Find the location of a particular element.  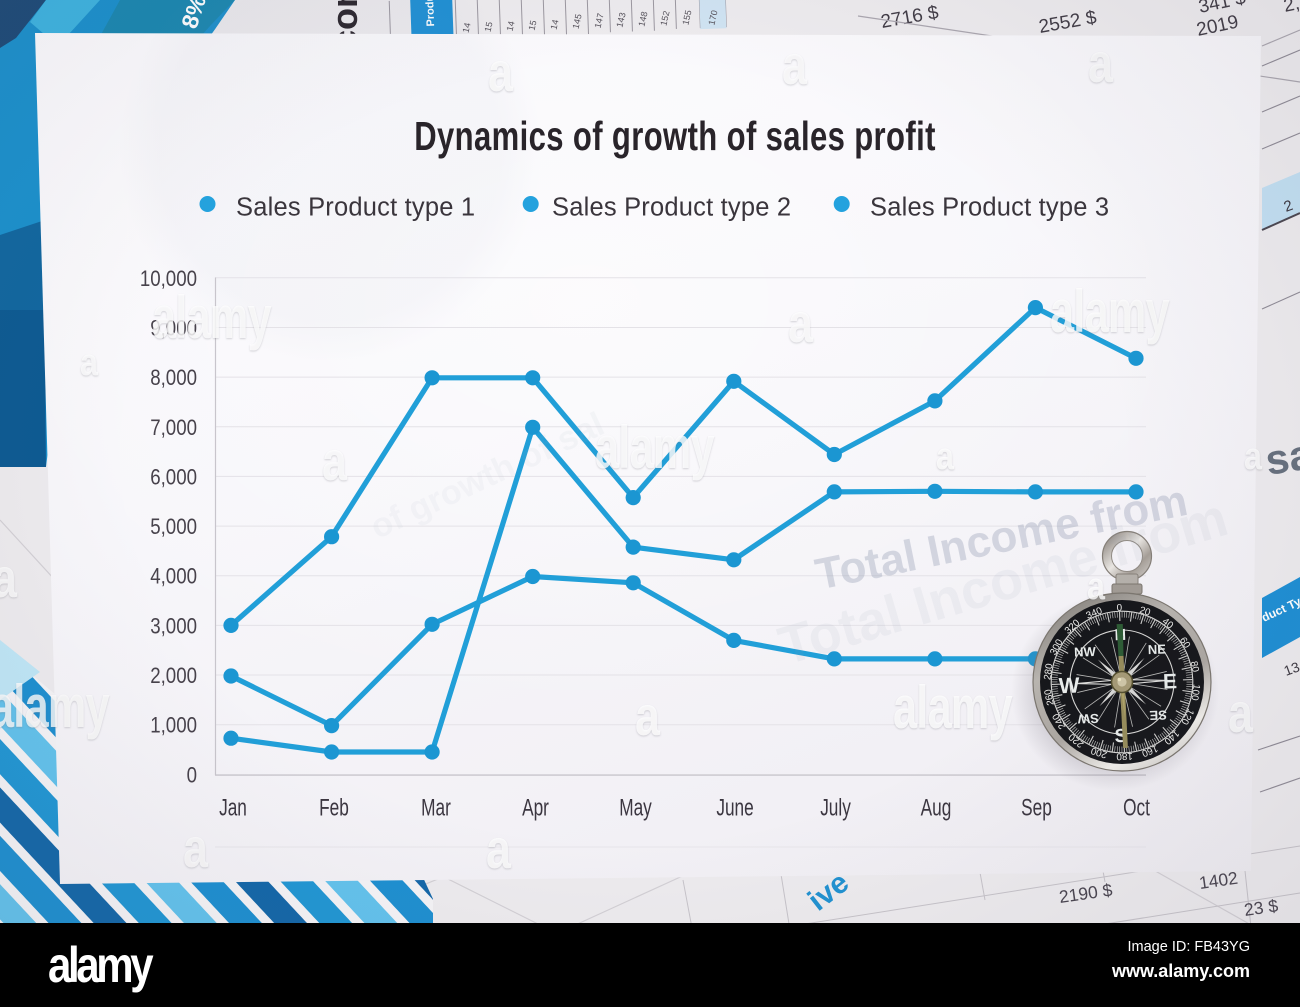

svg-text: Sales Product type 2 is located at coordinates (671, 208).